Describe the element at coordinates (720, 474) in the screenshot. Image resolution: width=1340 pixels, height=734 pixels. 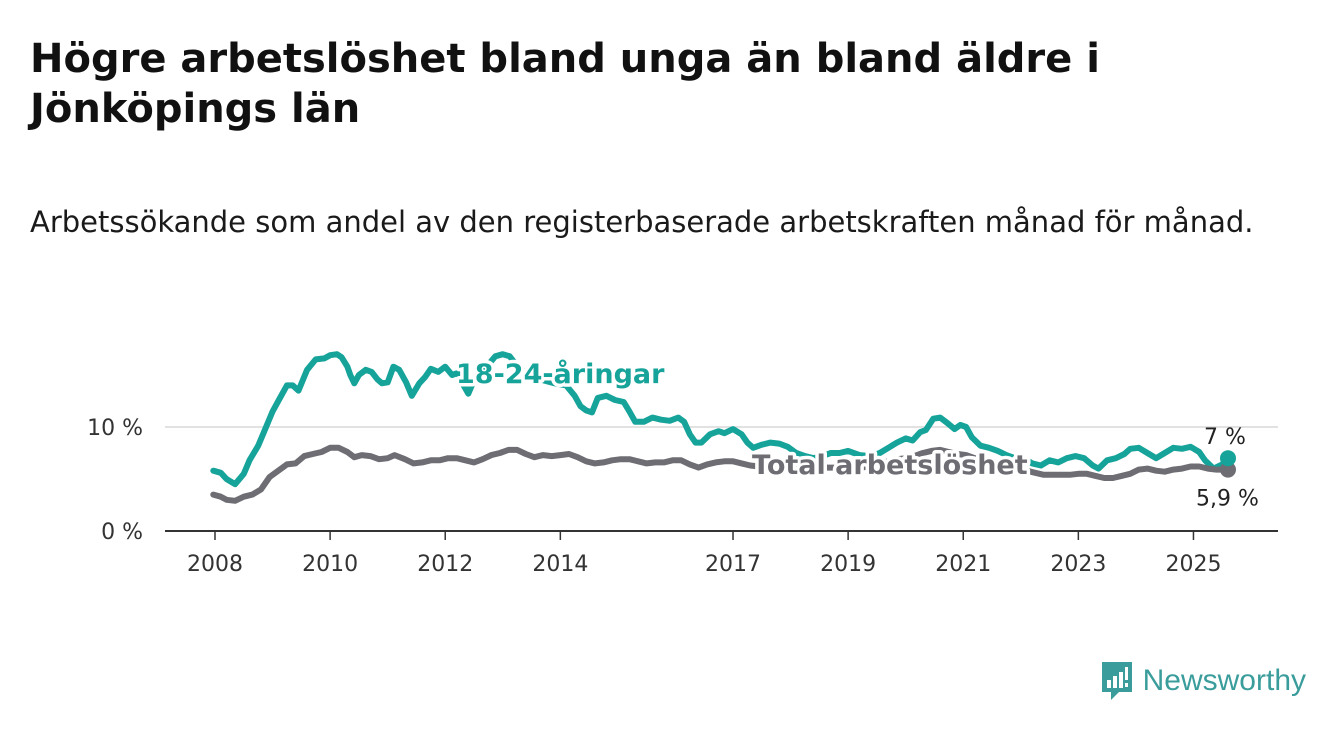
I see `total-series-line` at that location.